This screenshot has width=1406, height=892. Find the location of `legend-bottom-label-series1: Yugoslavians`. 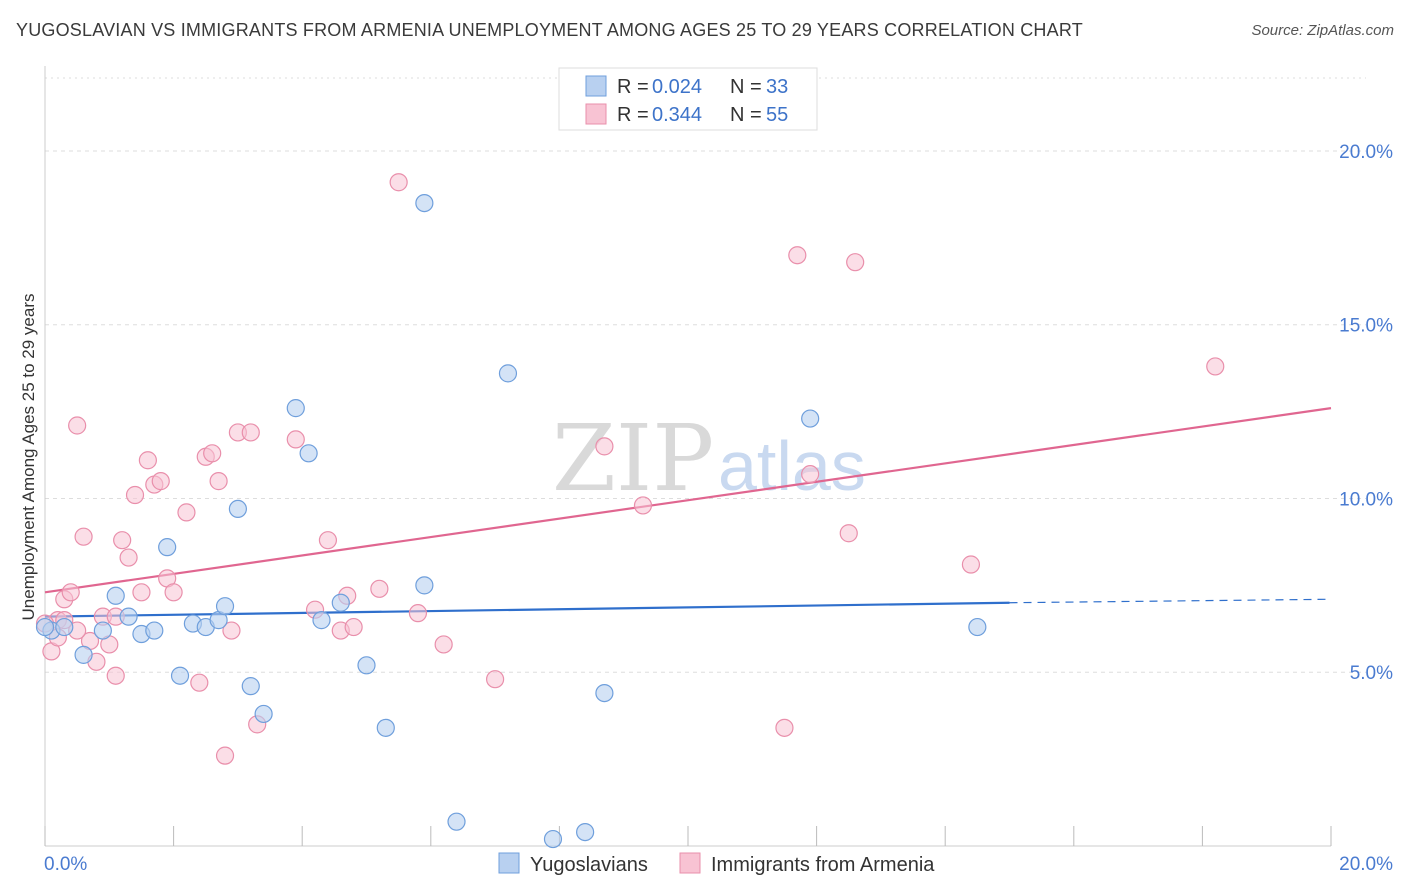

legend-bottom-label-series1: Yugoslavians is located at coordinates (589, 865).